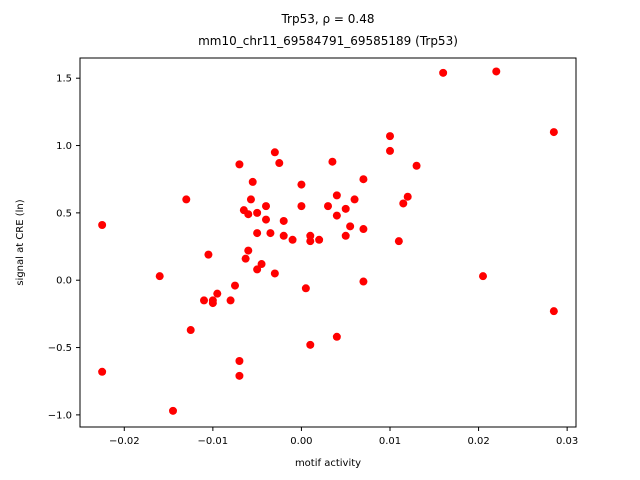  What do you see at coordinates (327, 19) in the screenshot?
I see `chart-title-line1: Trp53, ρ = 0.48` at bounding box center [327, 19].